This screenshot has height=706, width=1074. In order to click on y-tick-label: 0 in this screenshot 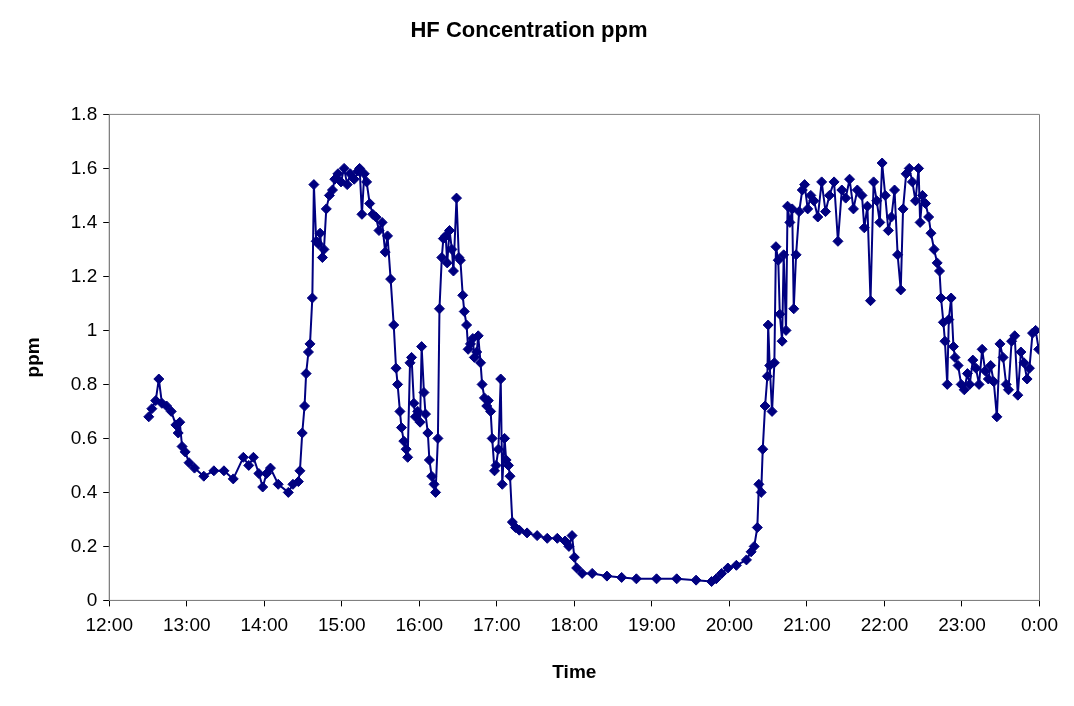, I will do `click(92, 599)`.